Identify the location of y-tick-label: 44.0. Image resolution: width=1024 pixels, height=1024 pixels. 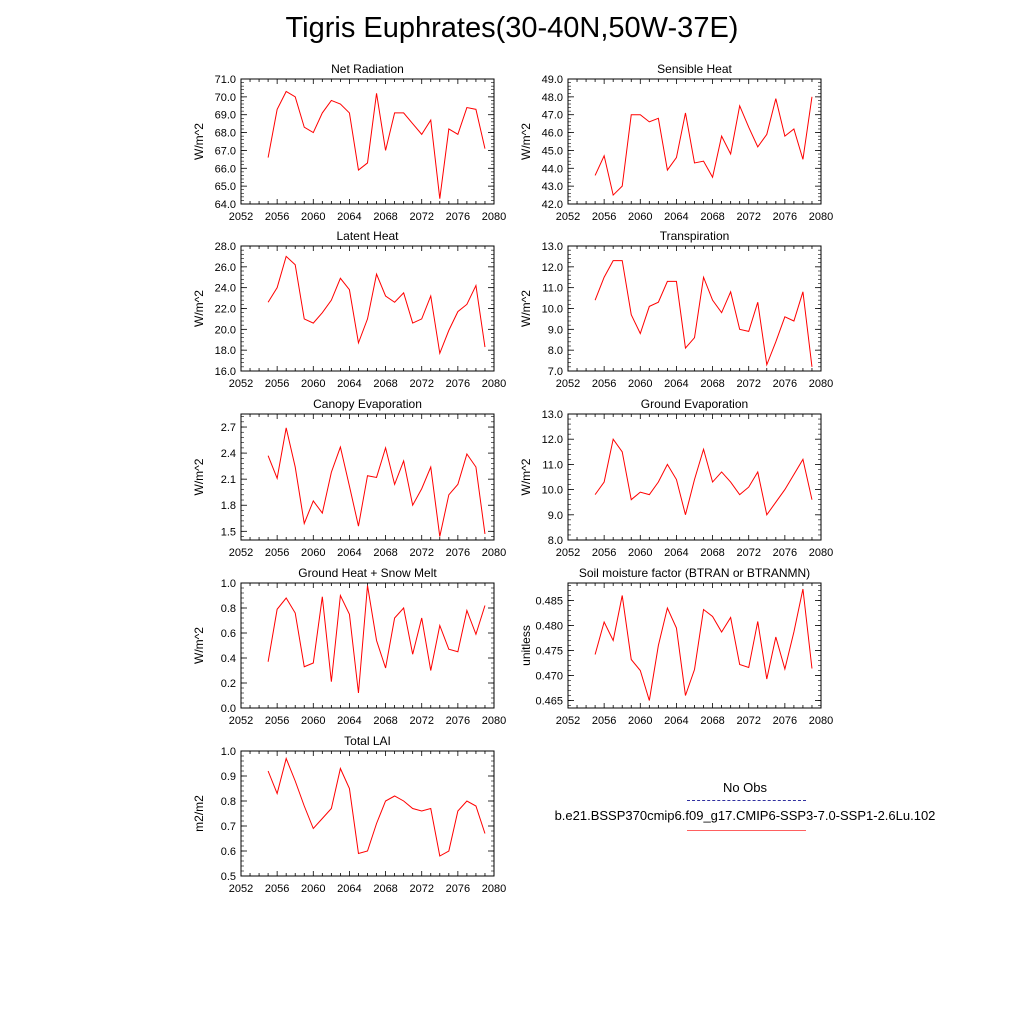
(552, 169).